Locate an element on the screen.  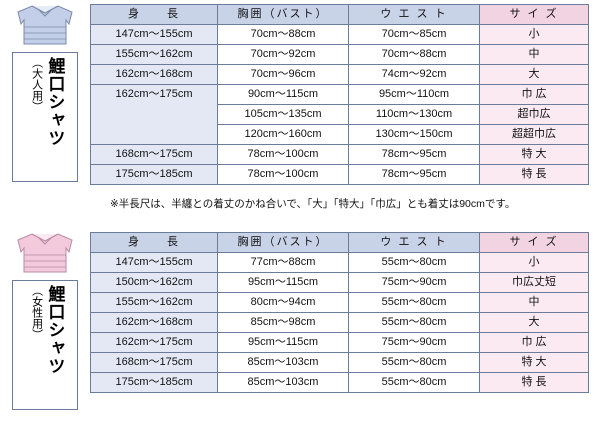
happi-shirt-icon-blue is located at coordinates (45, 25).